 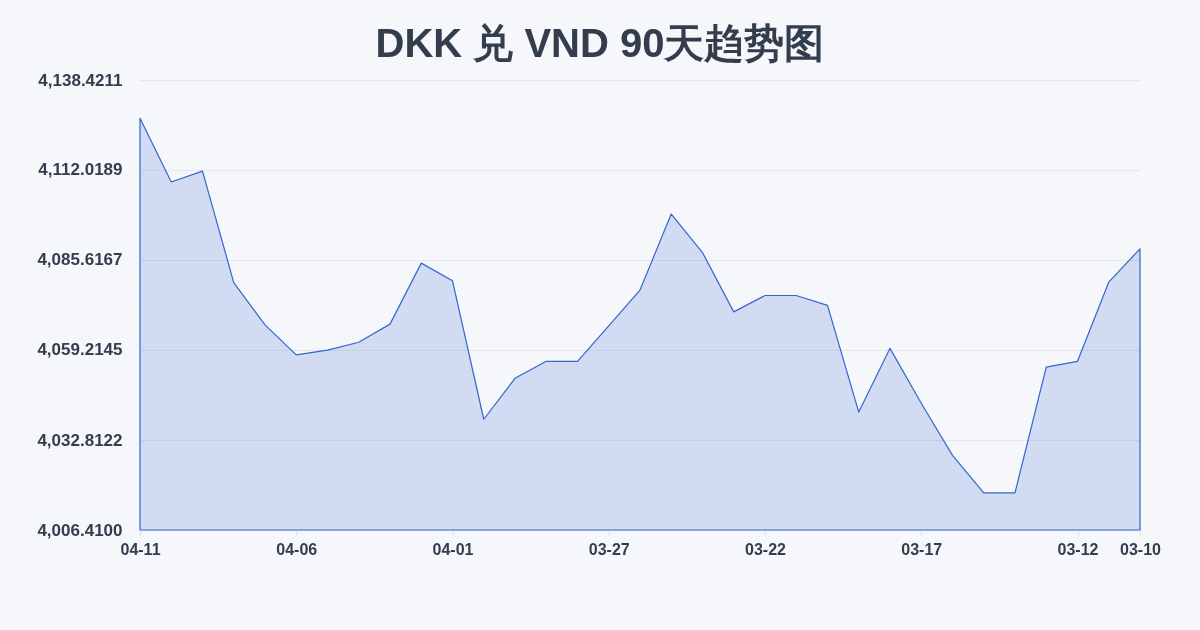 I want to click on y-tick-label: 4,112.0189, so click(x=80, y=170).